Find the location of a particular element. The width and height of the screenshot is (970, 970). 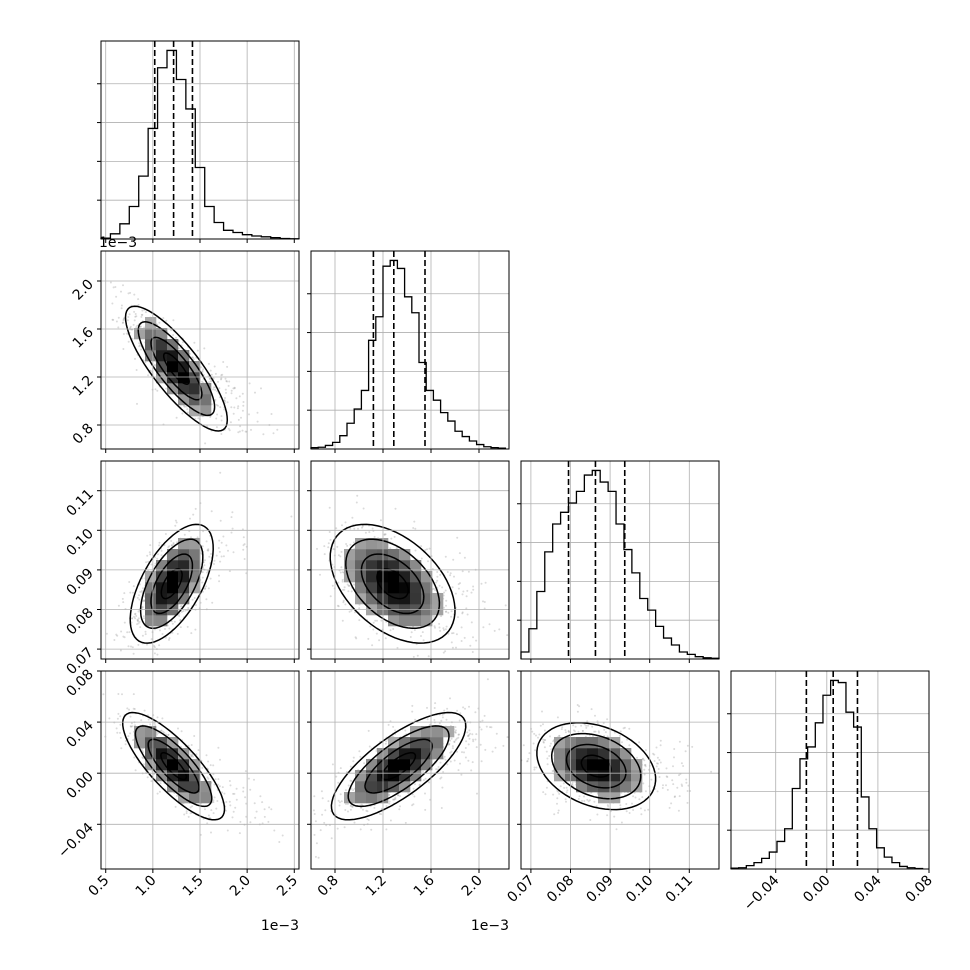

x-tick-label: 0.04 is located at coordinates (867, 888).